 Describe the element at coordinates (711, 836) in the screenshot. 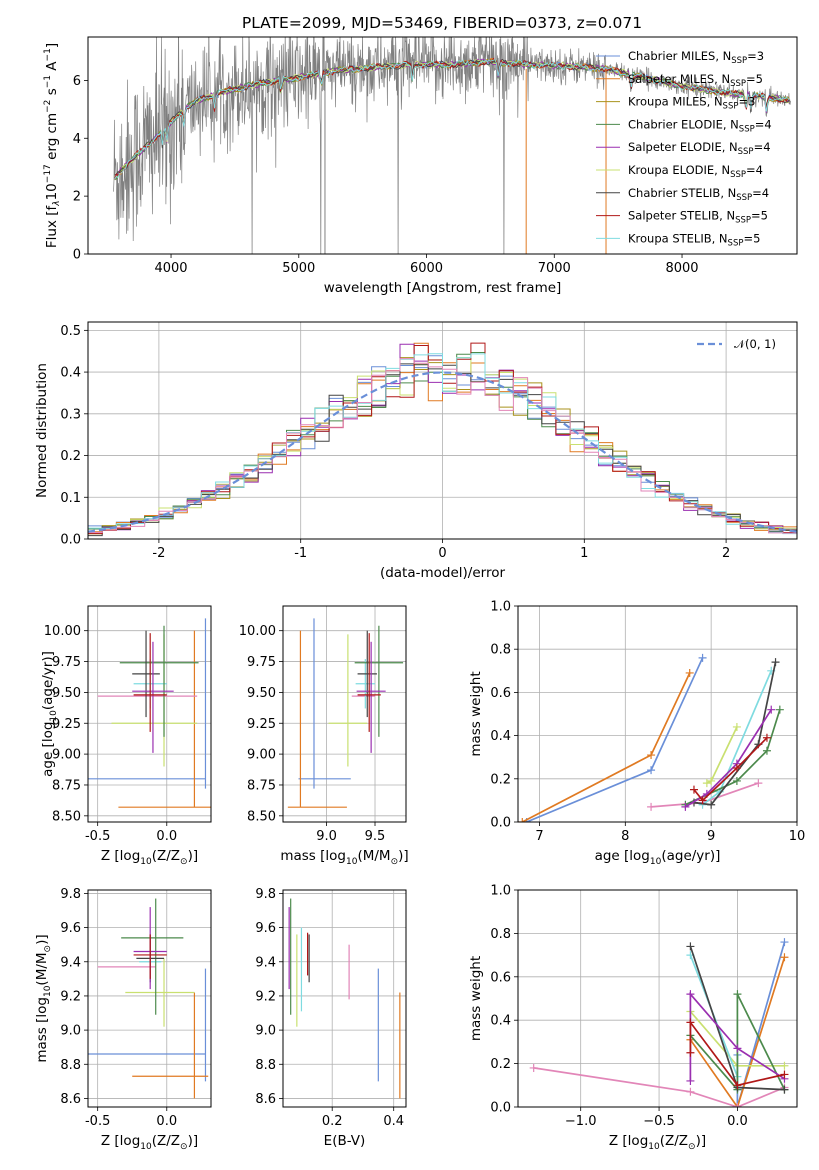

I see `x-tick-label: 9` at that location.